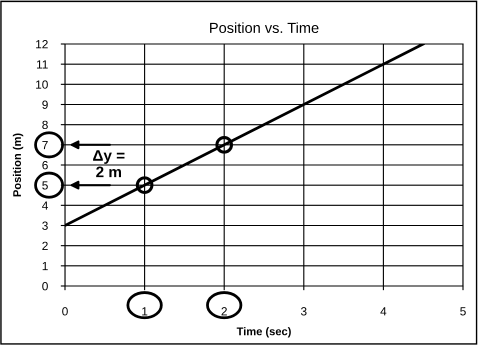 The width and height of the screenshot is (478, 345). Describe the element at coordinates (45, 125) in the screenshot. I see `y-tick-label: 8` at that location.